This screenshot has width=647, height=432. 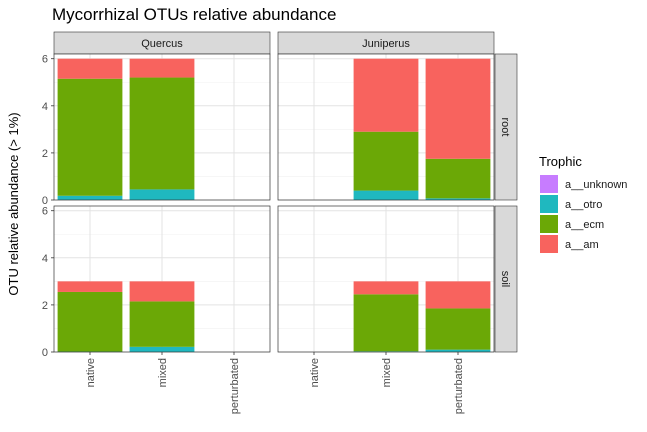 What do you see at coordinates (584, 225) in the screenshot?
I see `legend-label: a__ecm` at bounding box center [584, 225].